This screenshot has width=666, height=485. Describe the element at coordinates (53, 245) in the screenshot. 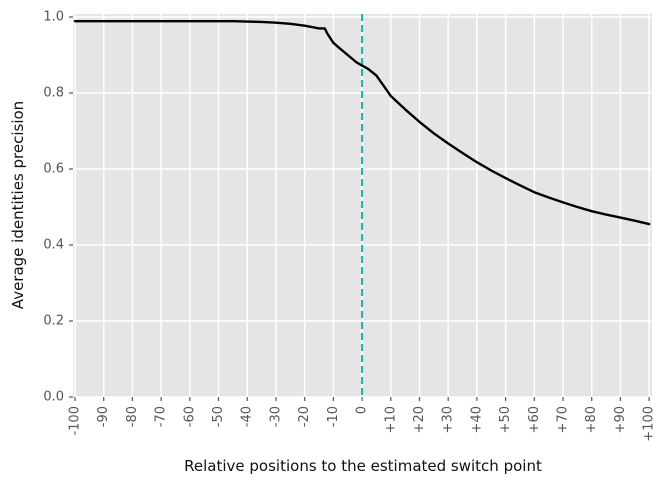

I see `y-tick-label: 0.4` at that location.